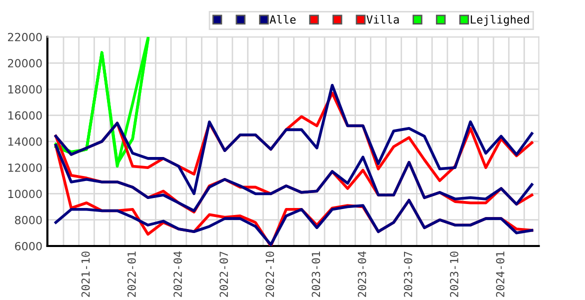 This screenshot has width=585, height=300. Describe the element at coordinates (131, 274) in the screenshot. I see `x-tick-label: 2022-01` at that location.